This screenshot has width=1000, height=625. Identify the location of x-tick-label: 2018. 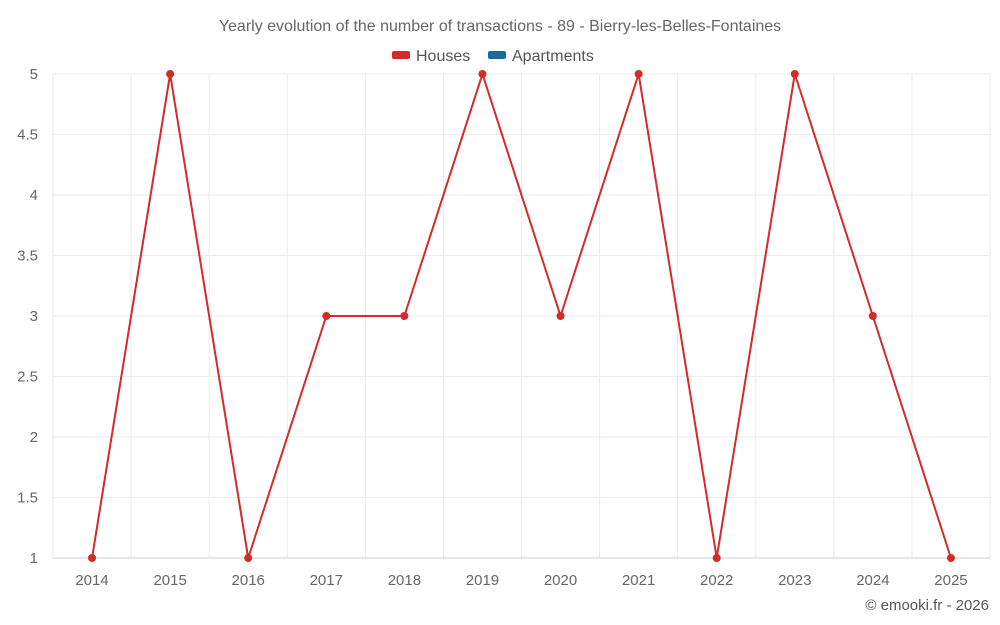
(404, 580).